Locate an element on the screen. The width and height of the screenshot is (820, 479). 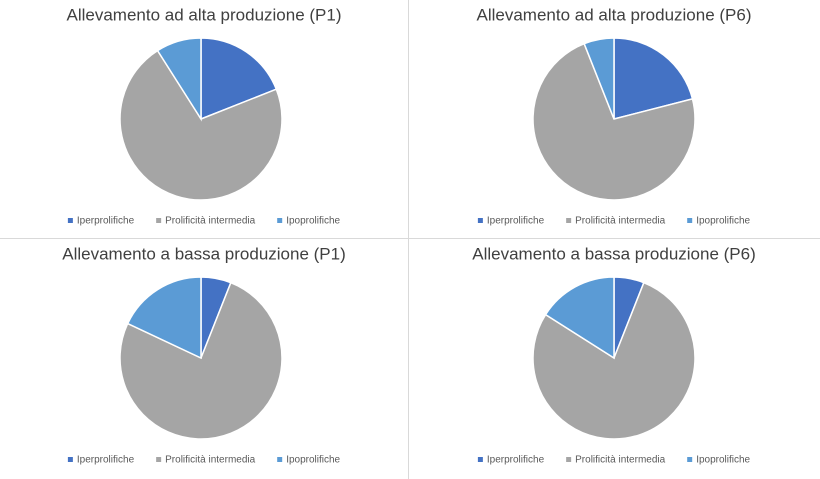
chart-title: Allevamento ad alta produzione (P1) is located at coordinates (204, 14).